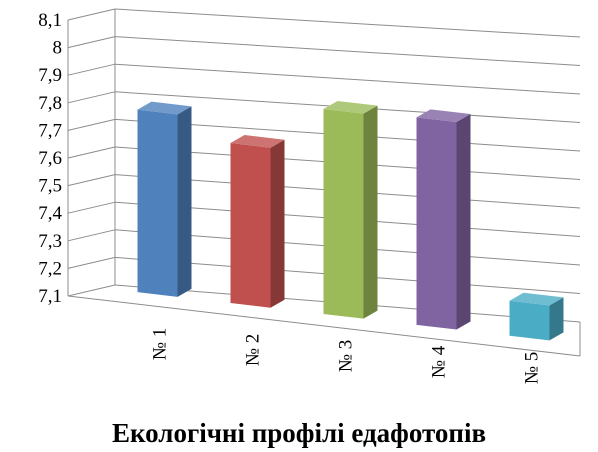  I want to click on y-tick-label: 7,6, so click(50, 158).